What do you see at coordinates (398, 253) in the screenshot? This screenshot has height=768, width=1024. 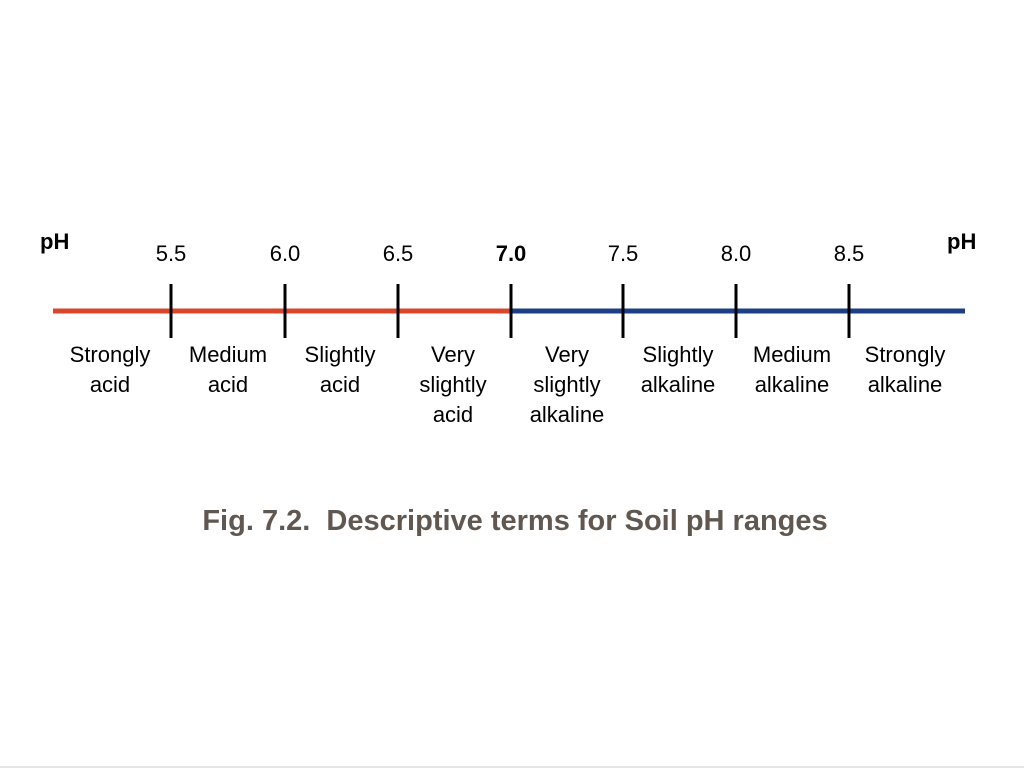 I see `tick-label-6-5: 6.5` at bounding box center [398, 253].